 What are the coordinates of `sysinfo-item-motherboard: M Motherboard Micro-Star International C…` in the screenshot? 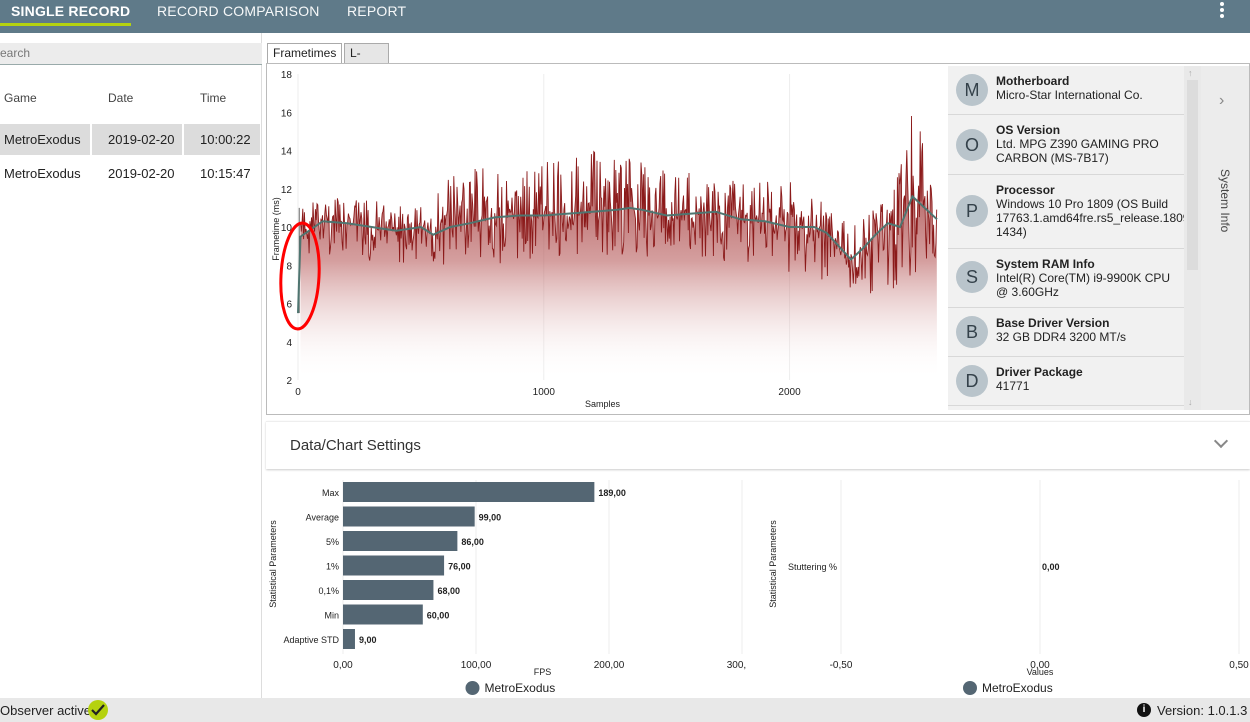 It's located at (1066, 90).